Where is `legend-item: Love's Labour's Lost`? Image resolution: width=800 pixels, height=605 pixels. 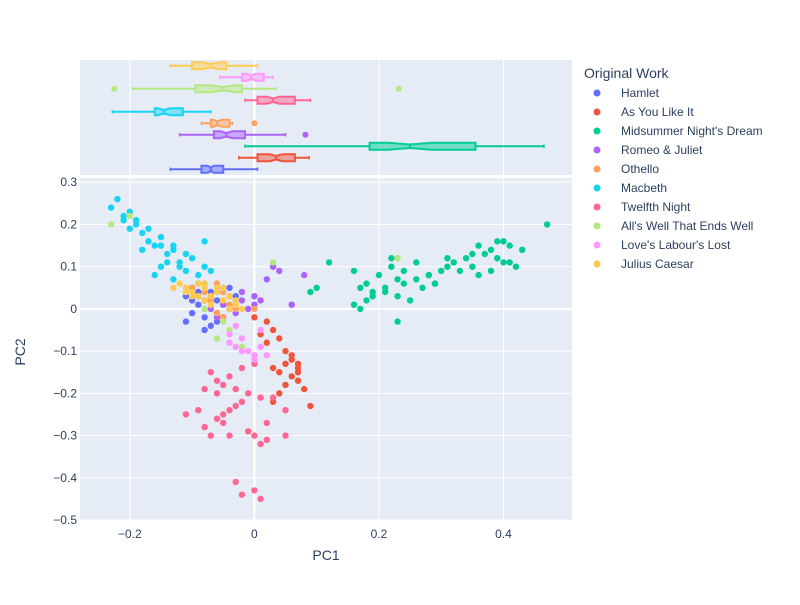 legend-item: Love's Labour's Lost is located at coordinates (662, 245).